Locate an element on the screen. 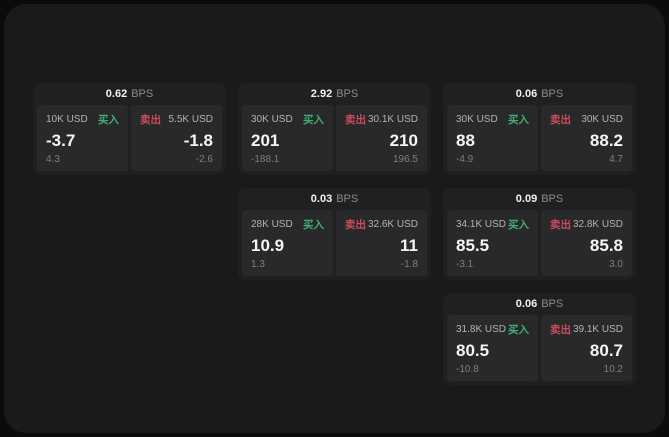 The image size is (669, 437). sell-sub-value: 196.5 is located at coordinates (405, 159).